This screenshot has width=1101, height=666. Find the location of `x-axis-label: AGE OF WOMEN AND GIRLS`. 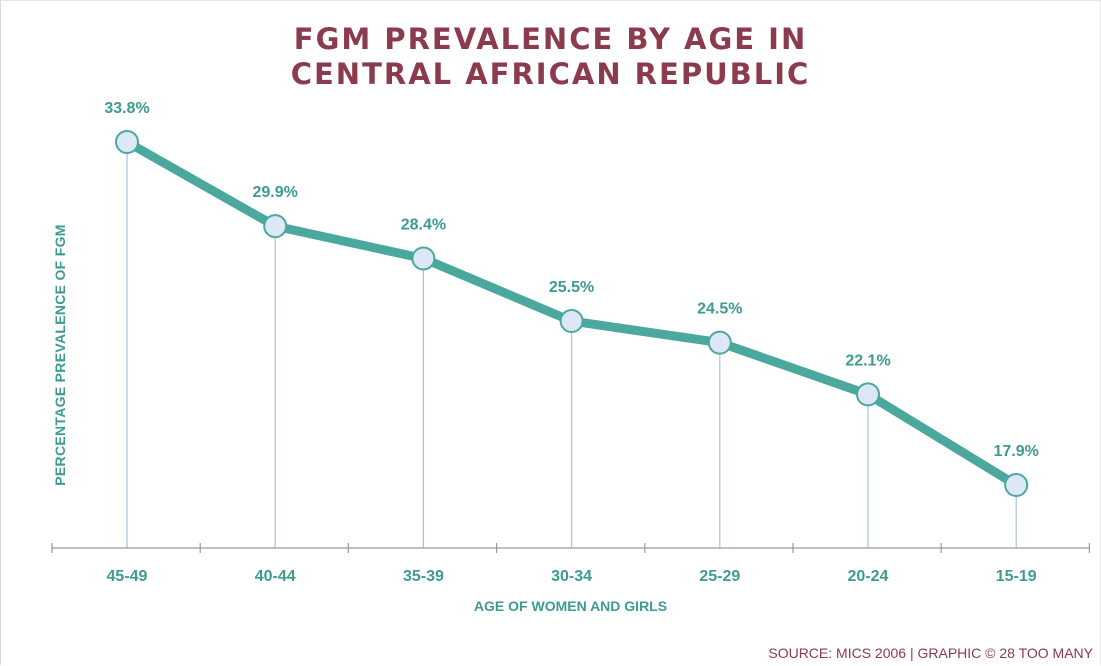

x-axis-label: AGE OF WOMEN AND GIRLS is located at coordinates (570, 606).